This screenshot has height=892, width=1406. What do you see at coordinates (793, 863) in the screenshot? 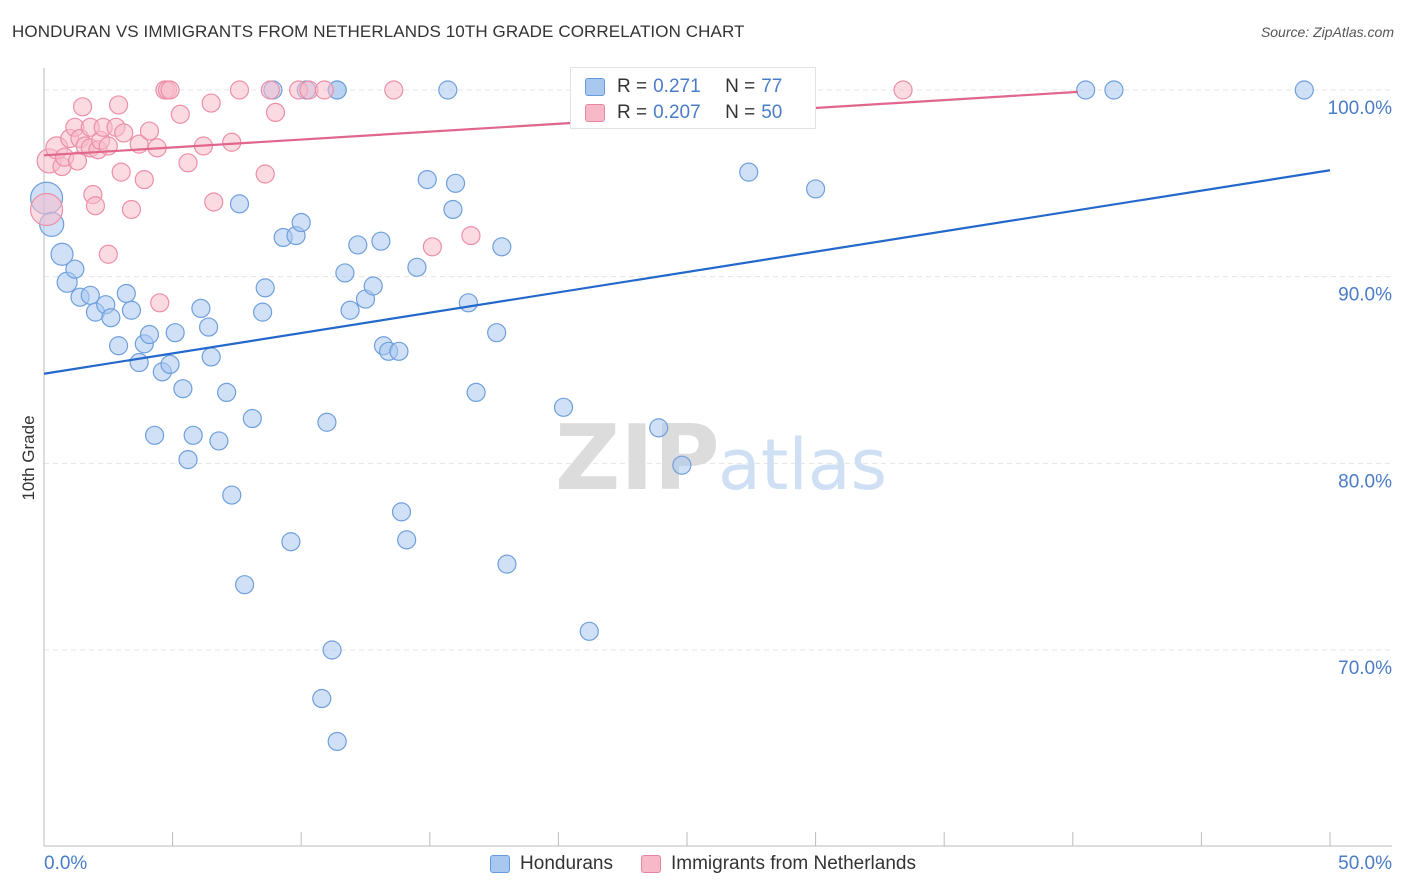
I see `legend-label-netherlands: Immigrants from Netherlands` at bounding box center [793, 863].